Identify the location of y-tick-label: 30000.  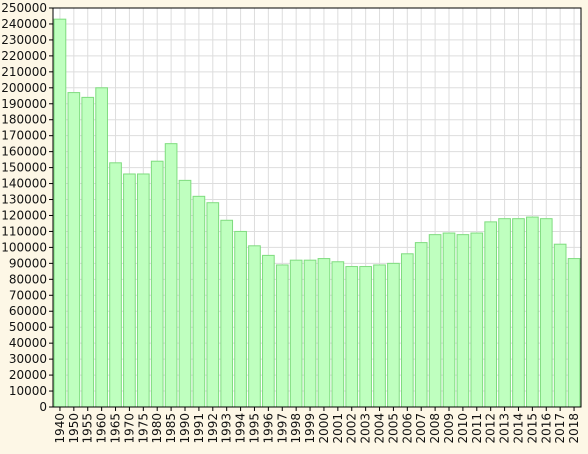
(28, 359).